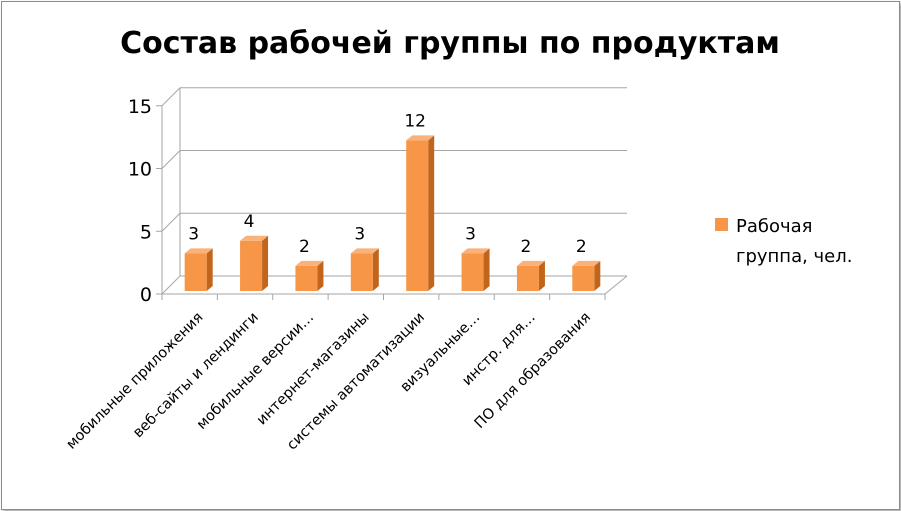  Describe the element at coordinates (146, 232) in the screenshot. I see `y-tick-label: 5` at that location.